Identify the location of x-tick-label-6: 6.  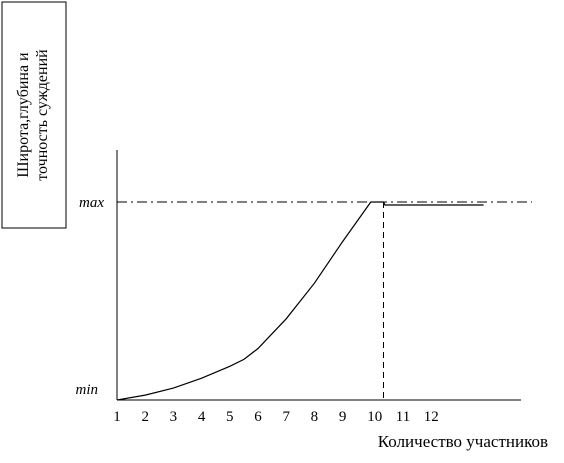
(258, 417).